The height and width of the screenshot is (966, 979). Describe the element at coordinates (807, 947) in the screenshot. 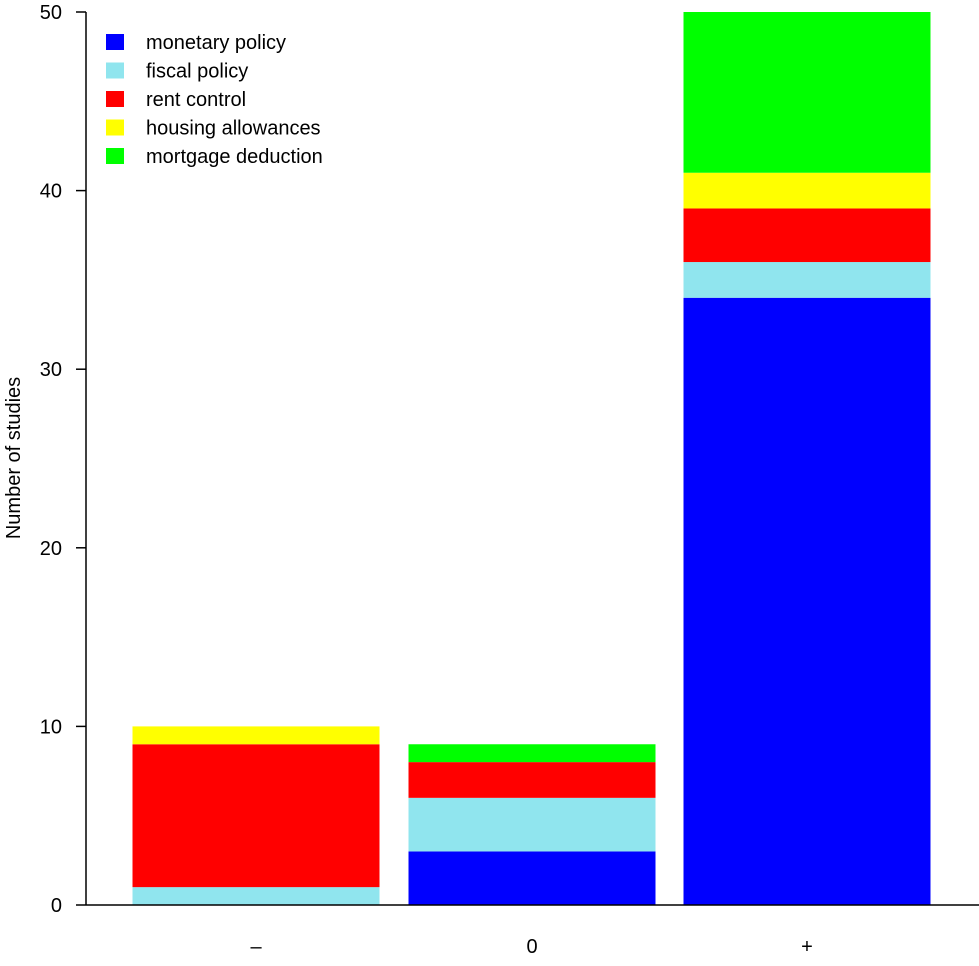

I see `x-tick-label: +` at that location.